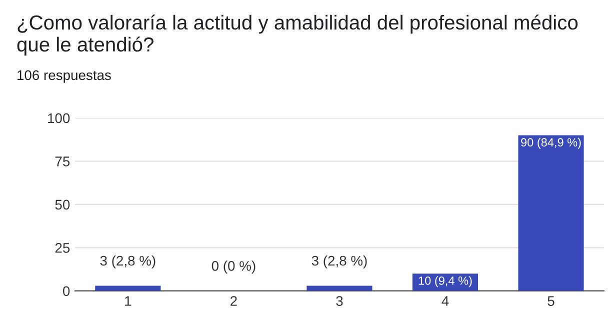 The height and width of the screenshot is (325, 610). Describe the element at coordinates (339, 301) in the screenshot. I see `x-tick-label: 3` at that location.